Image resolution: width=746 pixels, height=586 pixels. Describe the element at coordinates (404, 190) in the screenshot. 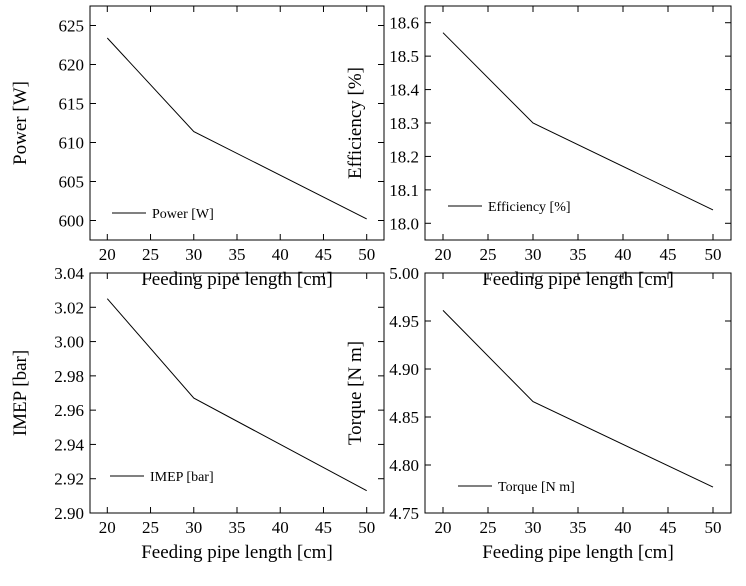

I see `y-tick-label: 18.1` at that location.